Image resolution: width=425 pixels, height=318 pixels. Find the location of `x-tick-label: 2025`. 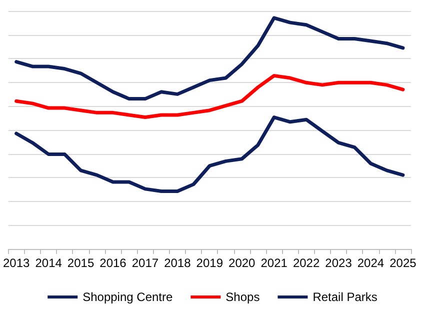

x-tick-label: 2025 is located at coordinates (403, 263).